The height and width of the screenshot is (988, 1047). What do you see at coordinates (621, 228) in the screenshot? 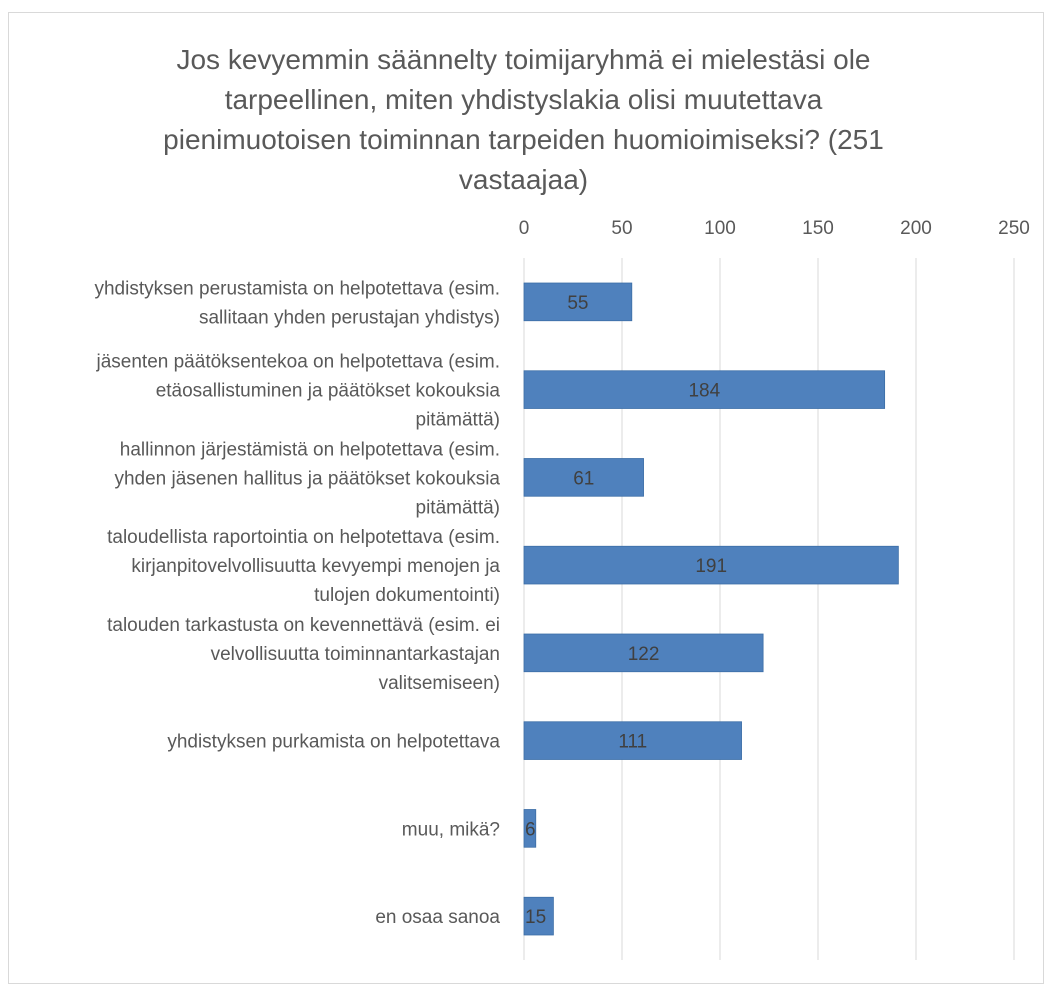
I see `x-tick-label: 50` at bounding box center [621, 228].